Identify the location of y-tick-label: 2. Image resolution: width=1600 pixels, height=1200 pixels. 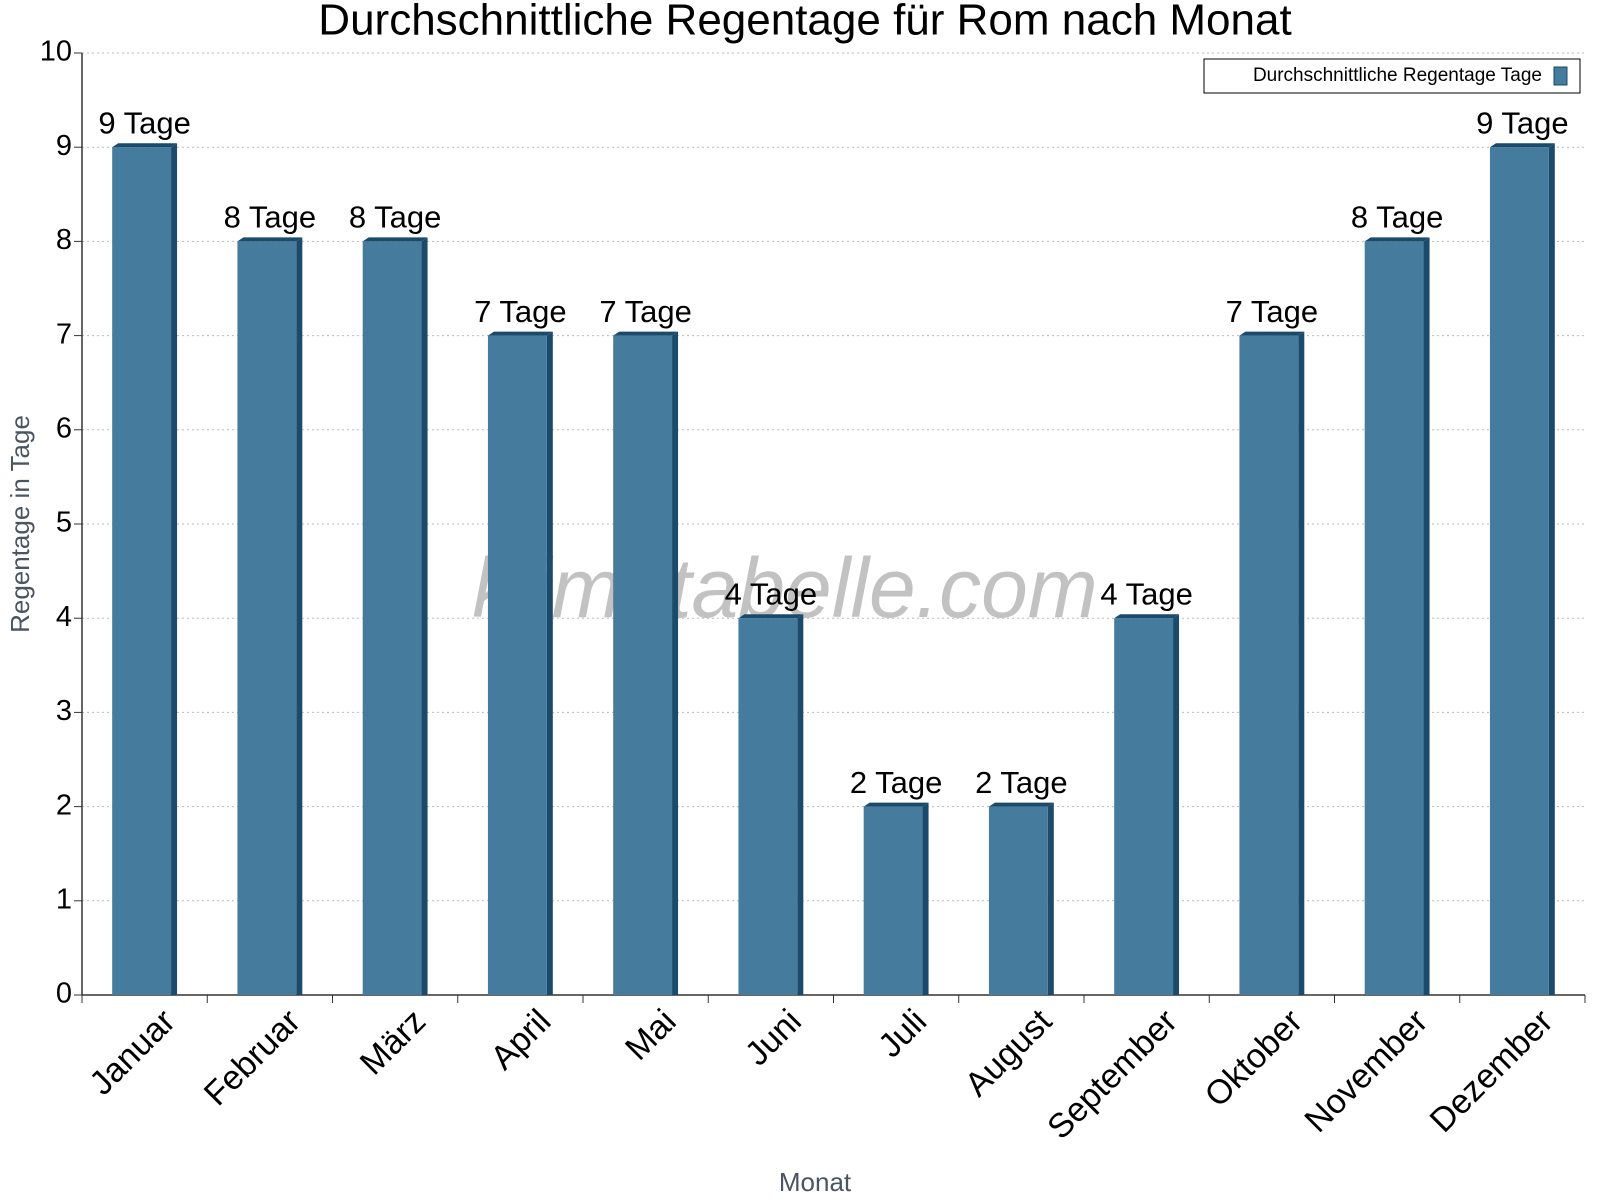
(64, 805).